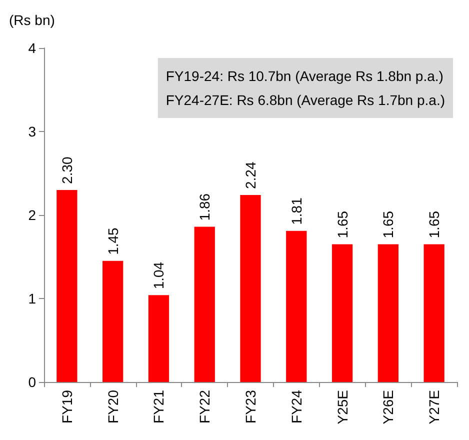  What do you see at coordinates (32, 132) in the screenshot?
I see `y-tick-label: 3` at bounding box center [32, 132].